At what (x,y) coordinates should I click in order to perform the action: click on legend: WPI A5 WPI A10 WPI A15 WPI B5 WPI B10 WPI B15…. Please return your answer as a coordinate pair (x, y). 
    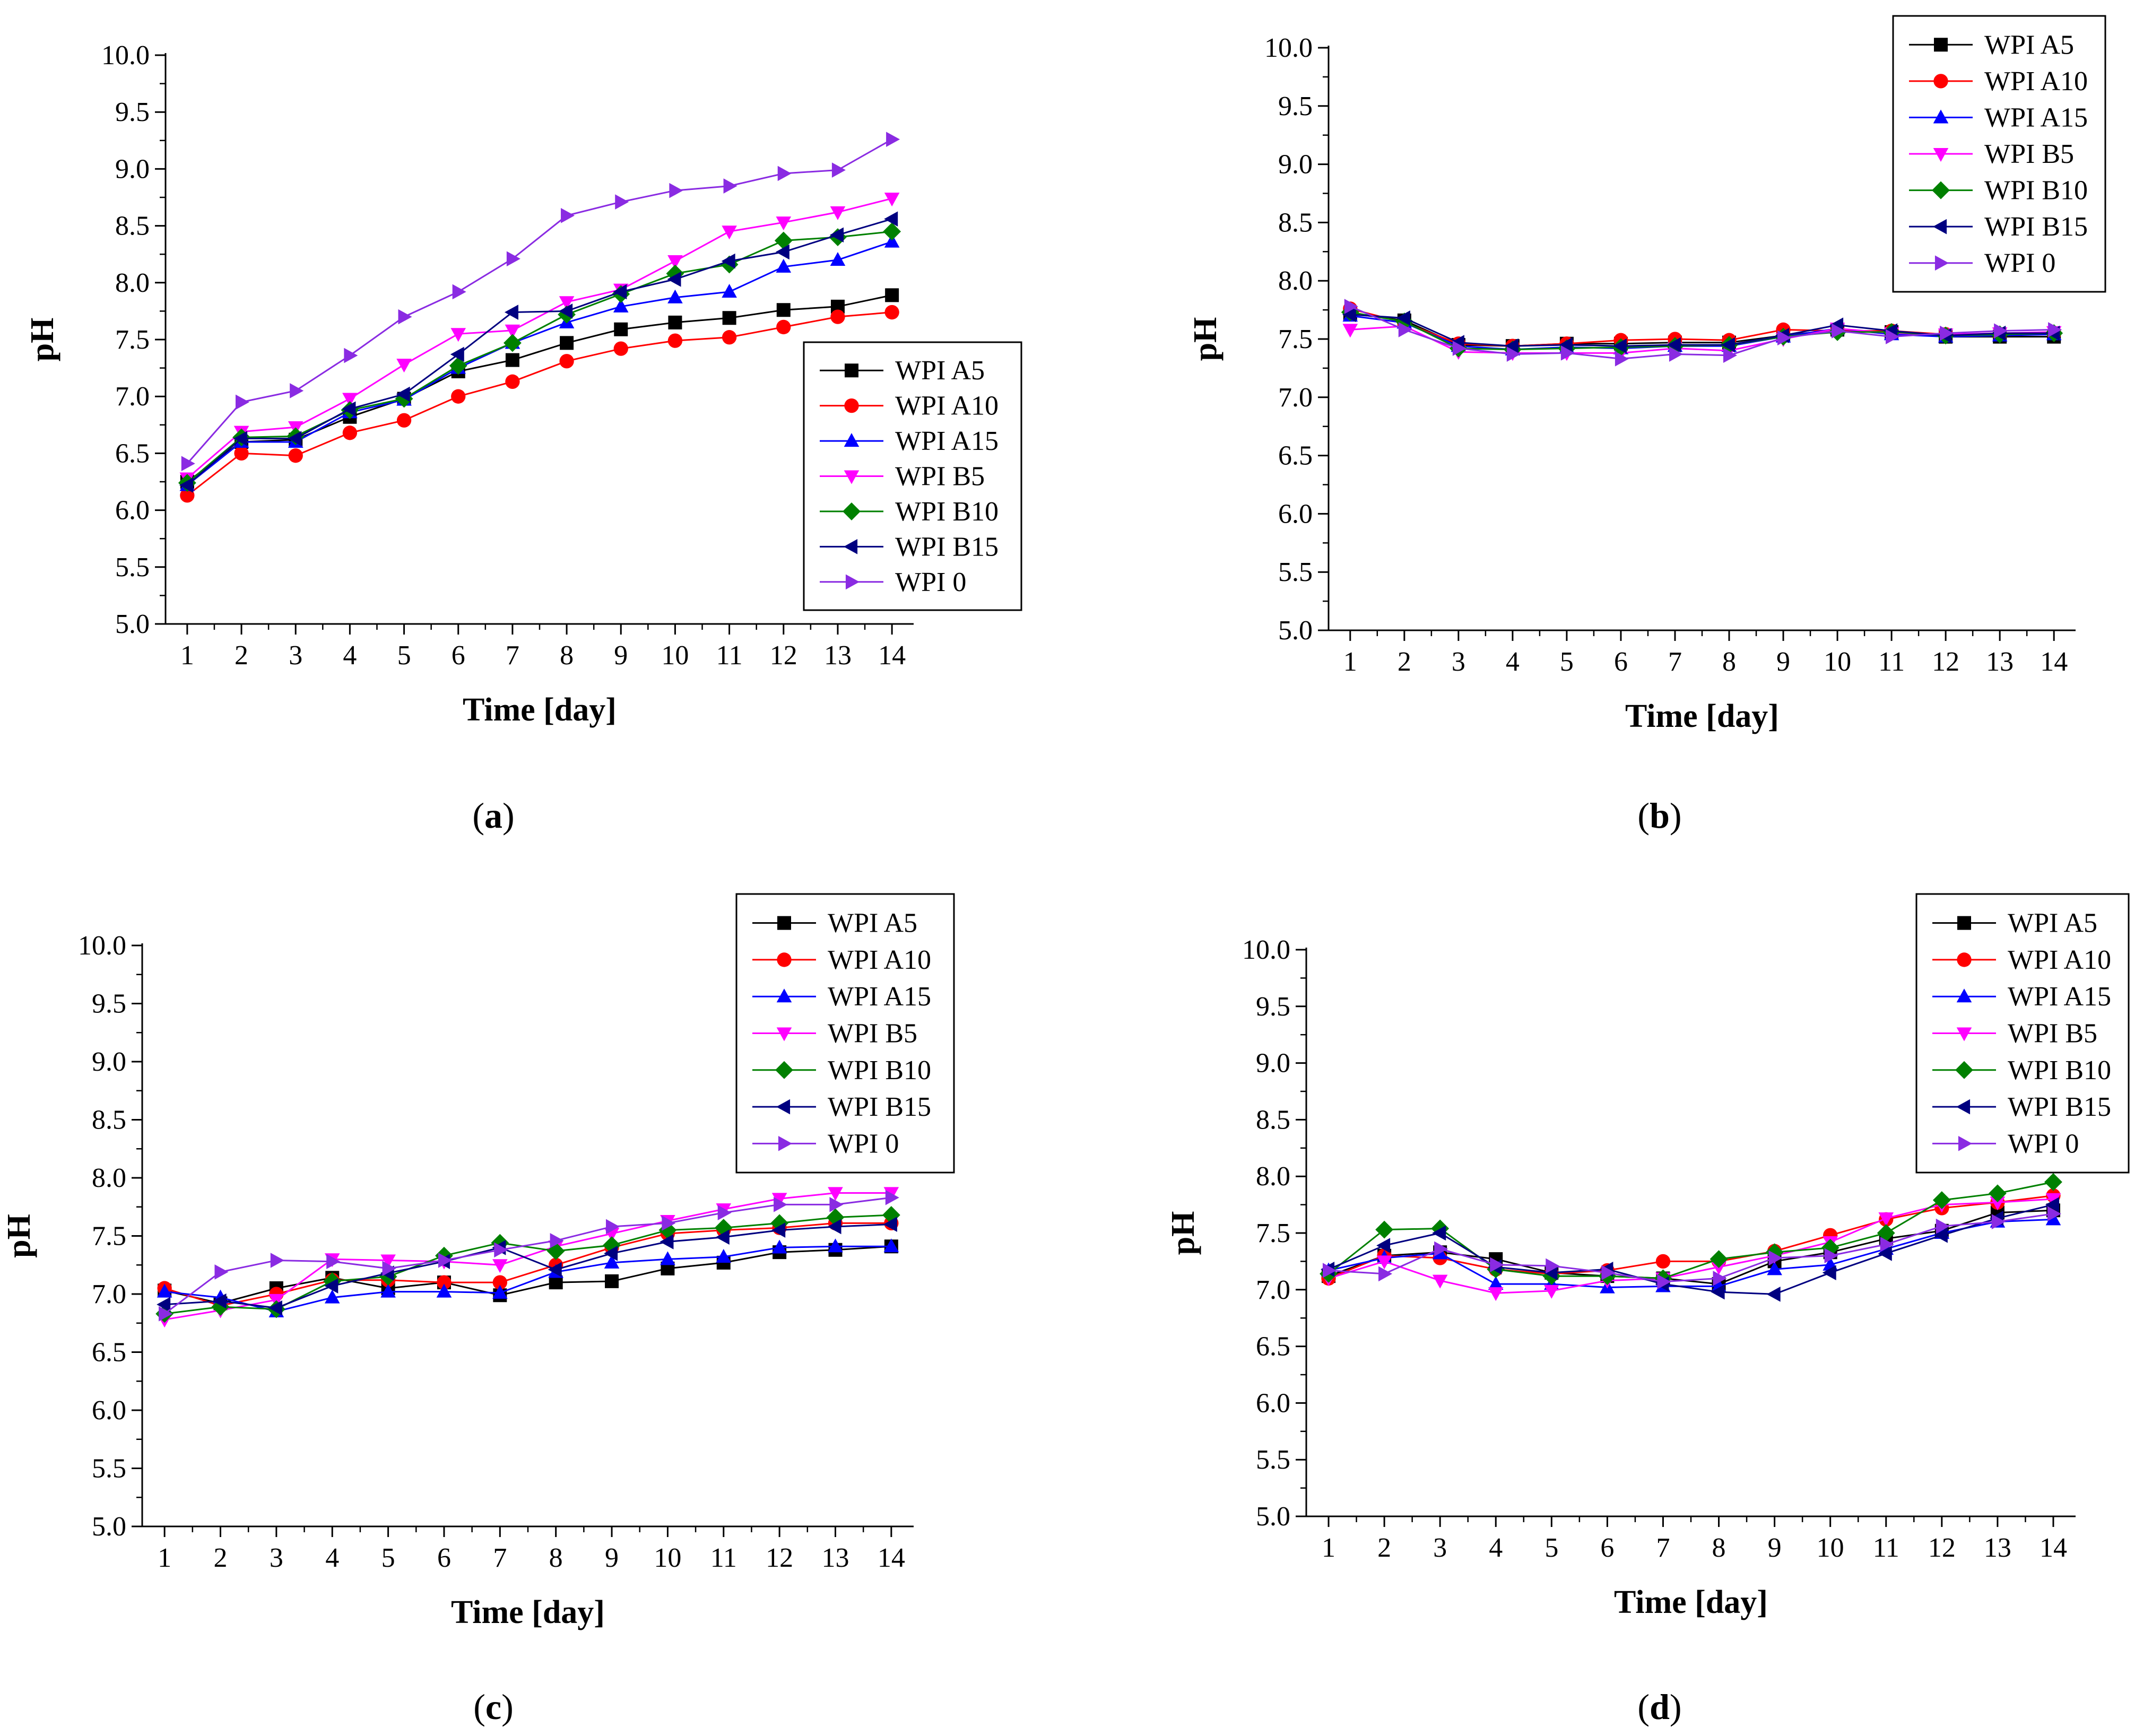
    Looking at the image, I should click on (845, 1033).